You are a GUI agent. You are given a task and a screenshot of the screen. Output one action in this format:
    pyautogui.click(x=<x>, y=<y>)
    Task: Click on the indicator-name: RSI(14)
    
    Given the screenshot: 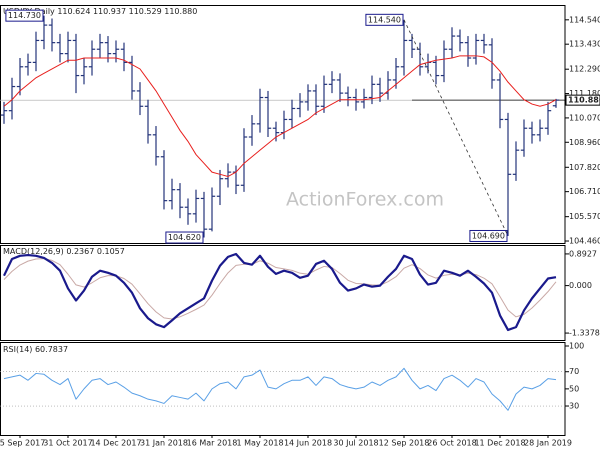 What is the action you would take?
    pyautogui.click(x=17, y=349)
    